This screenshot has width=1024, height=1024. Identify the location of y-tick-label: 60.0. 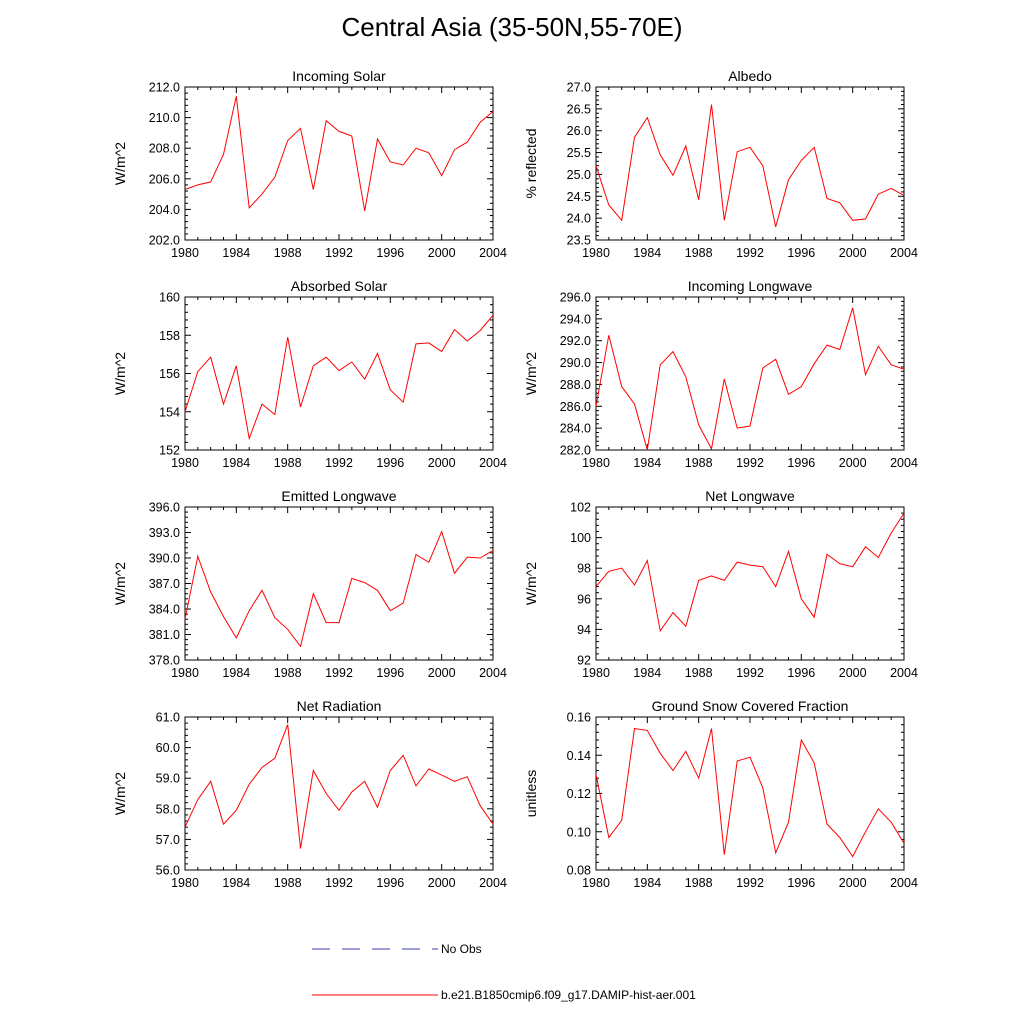
(168, 748).